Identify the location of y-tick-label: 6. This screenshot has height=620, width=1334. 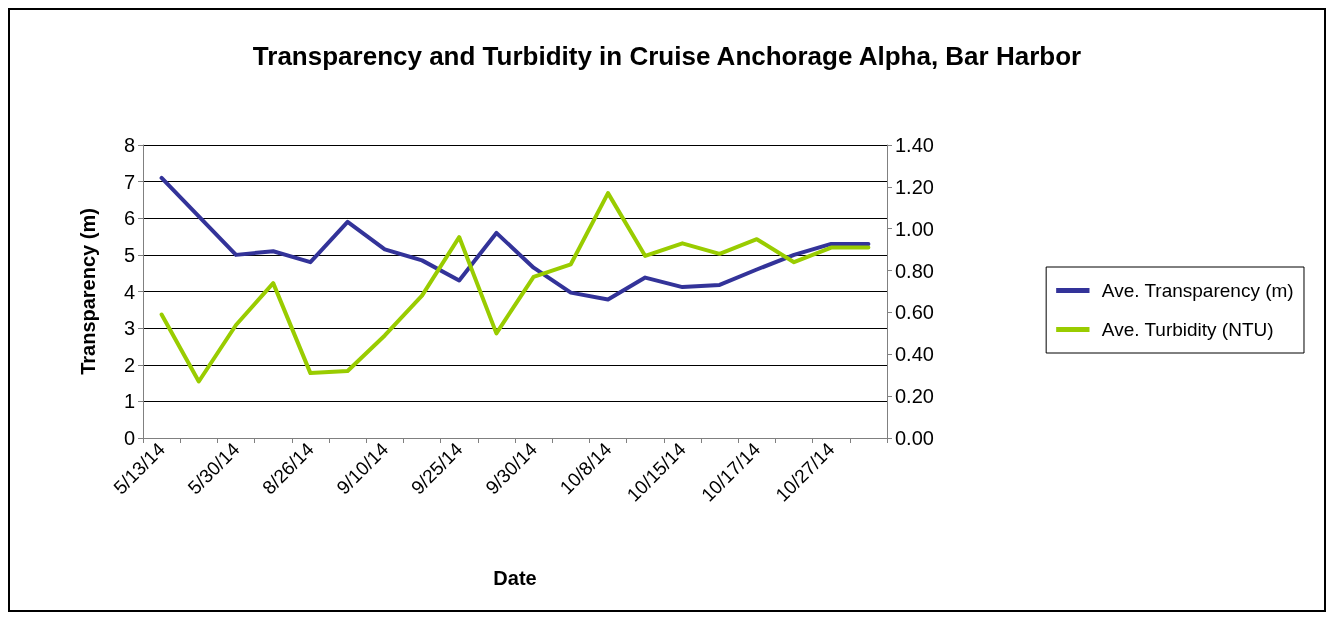
(129, 218).